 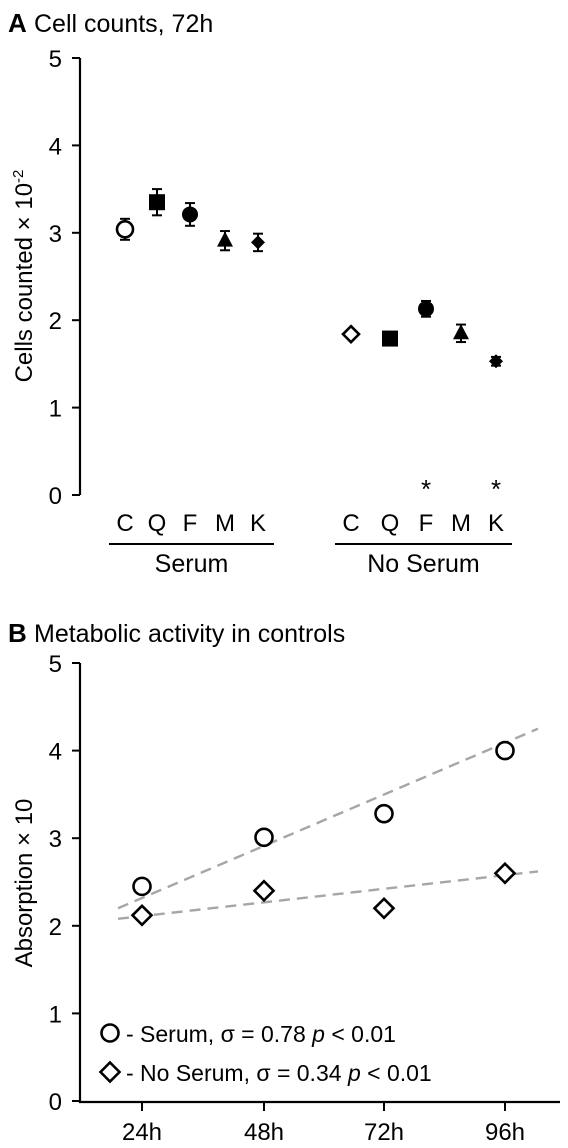 I want to click on panel-a-group-labels: Serum No Serum, so click(x=310, y=560).